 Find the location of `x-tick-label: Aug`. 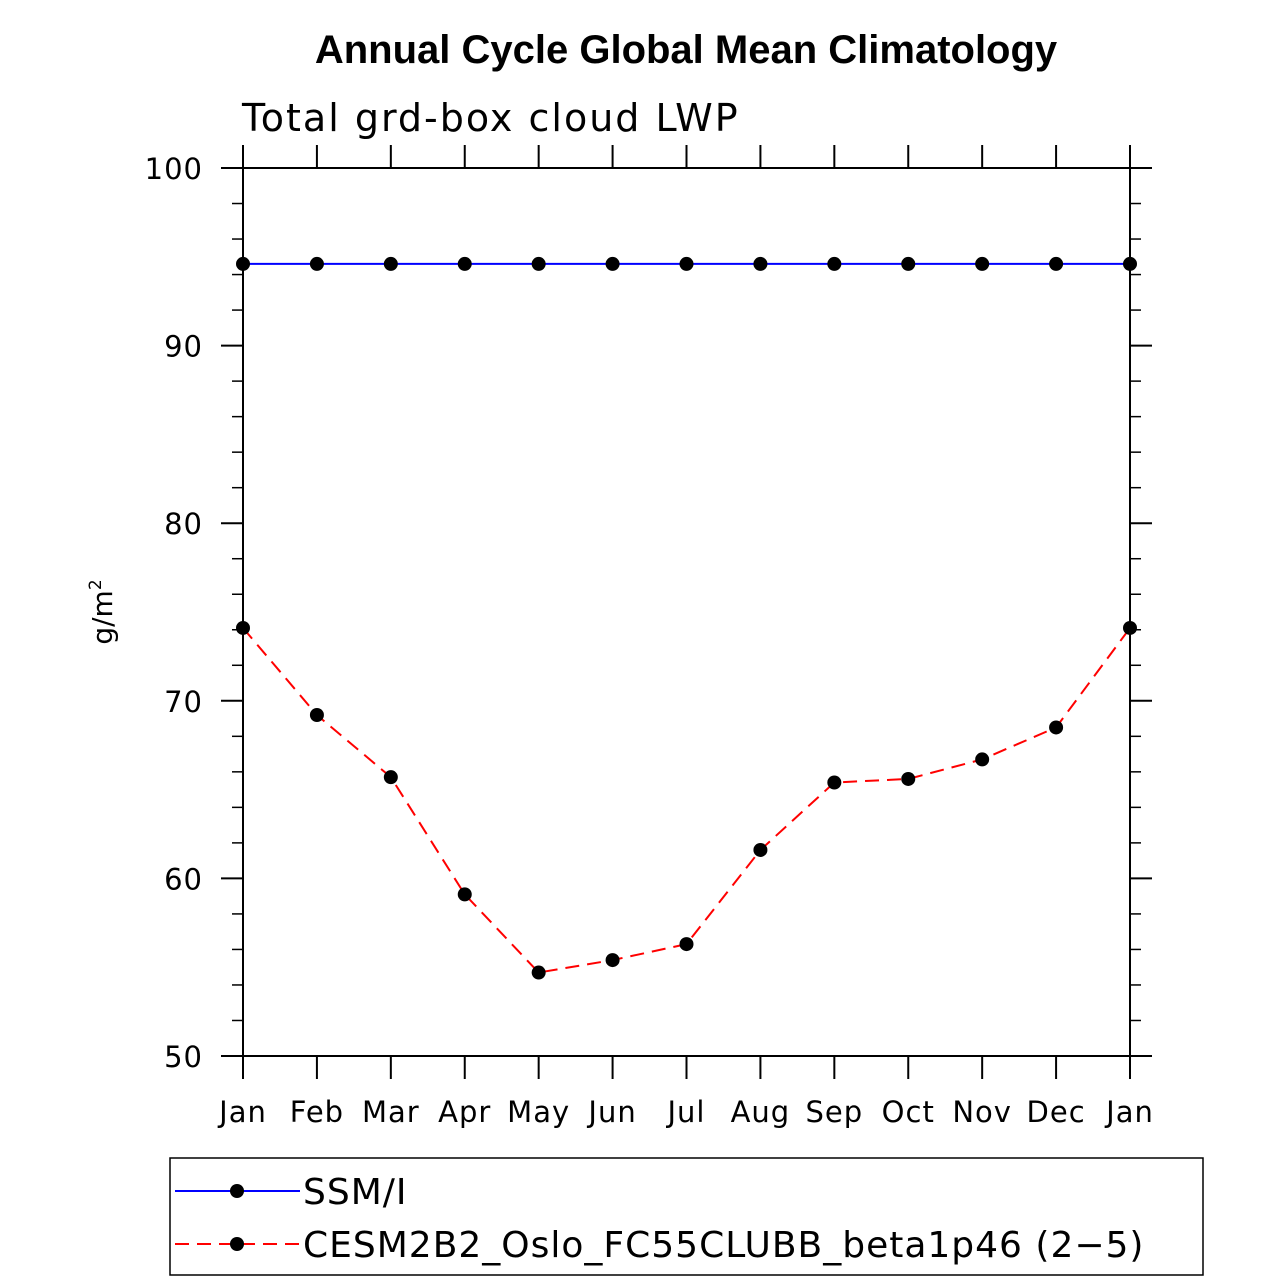

x-tick-label: Aug is located at coordinates (761, 1112).